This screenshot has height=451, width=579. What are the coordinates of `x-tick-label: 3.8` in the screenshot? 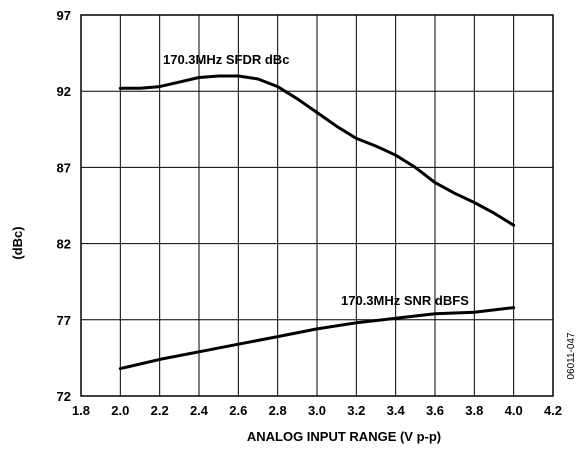 It's located at (474, 410).